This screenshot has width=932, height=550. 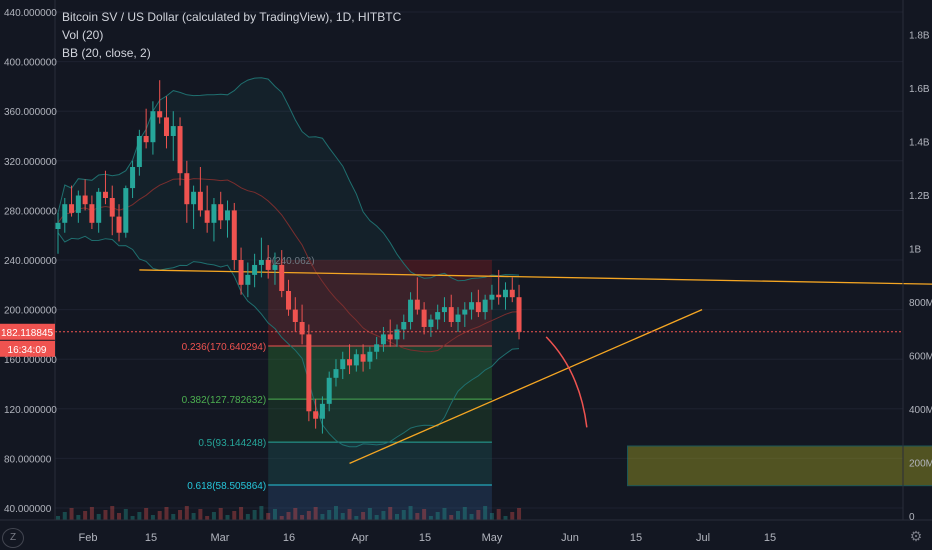 I want to click on price-marker-box, so click(x=27, y=331).